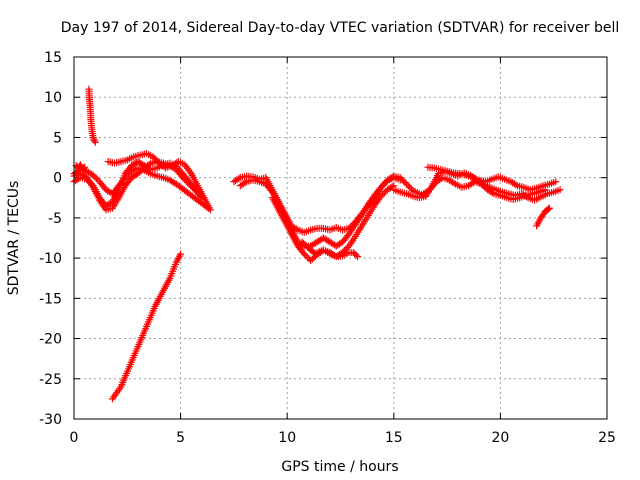 This screenshot has height=480, width=640. What do you see at coordinates (53, 58) in the screenshot?
I see `y-tick-label: 15` at bounding box center [53, 58].